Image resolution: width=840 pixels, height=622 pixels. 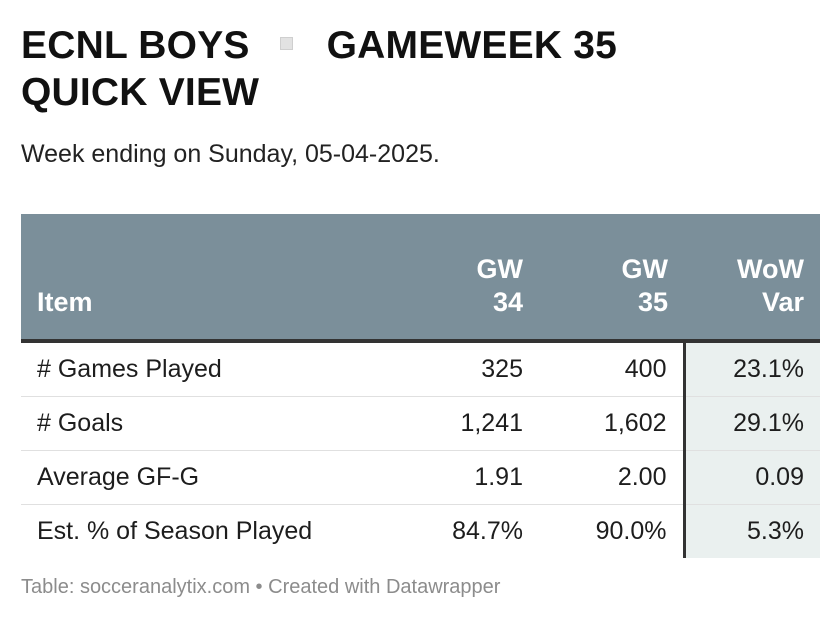 I want to click on table-cell-gw34: 84.7%, so click(x=487, y=531).